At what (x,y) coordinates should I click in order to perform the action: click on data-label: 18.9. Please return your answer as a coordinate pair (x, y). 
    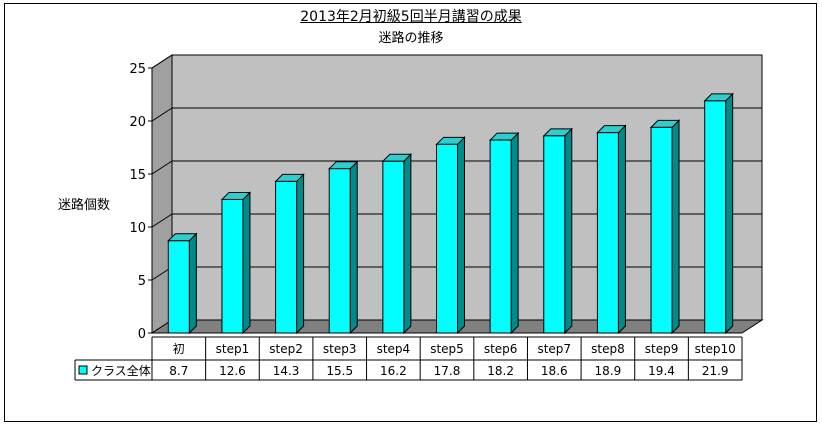
    Looking at the image, I should click on (608, 371).